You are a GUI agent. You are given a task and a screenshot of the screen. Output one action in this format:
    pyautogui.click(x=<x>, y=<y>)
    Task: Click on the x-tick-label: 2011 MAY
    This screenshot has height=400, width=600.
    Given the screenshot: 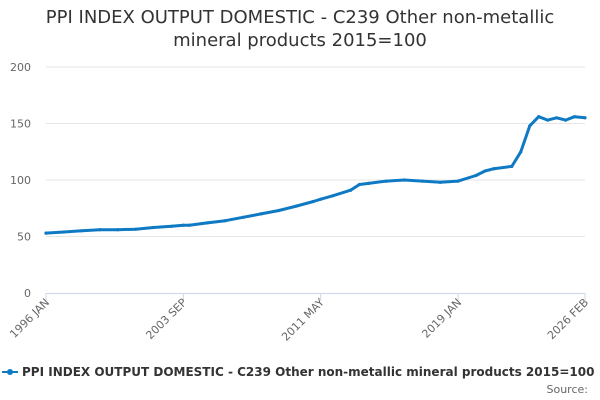 What is the action you would take?
    pyautogui.click(x=303, y=320)
    